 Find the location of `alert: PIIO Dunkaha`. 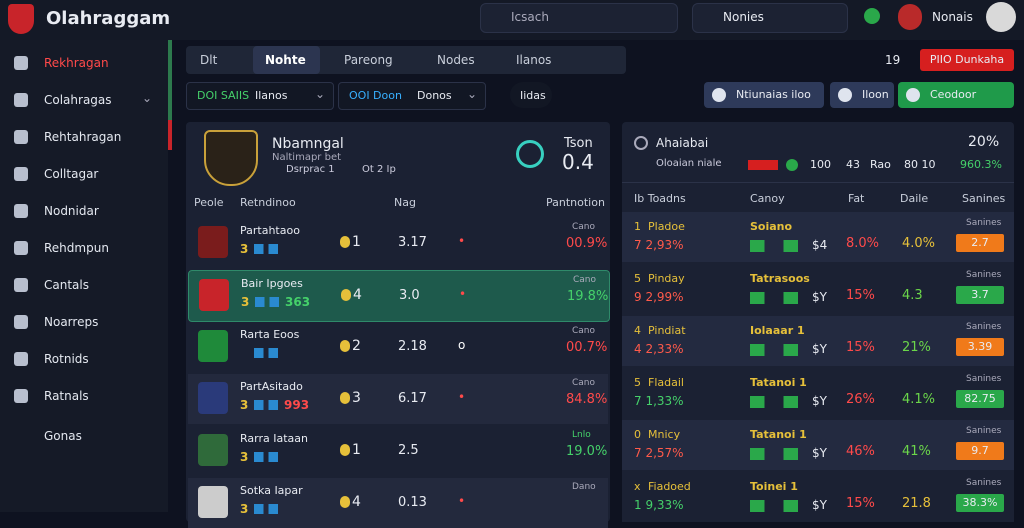

alert: PIIO Dunkaha is located at coordinates (967, 60).